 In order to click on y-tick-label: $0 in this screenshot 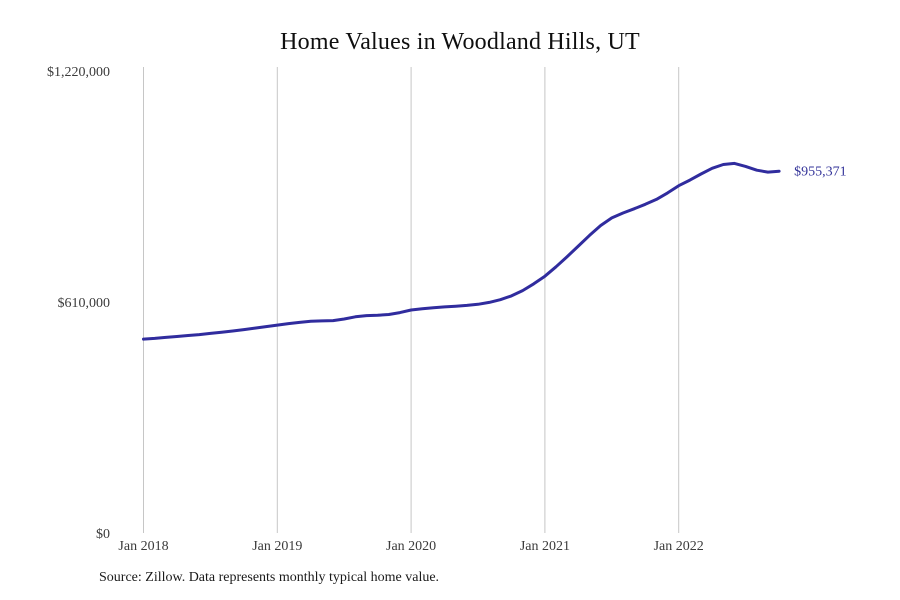, I will do `click(103, 534)`.